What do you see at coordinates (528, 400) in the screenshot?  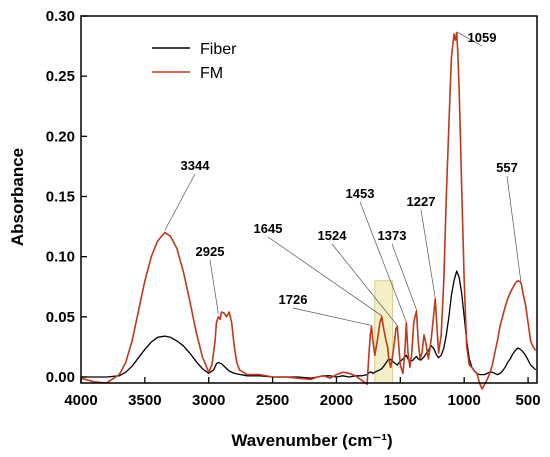 I see `x-tick-label: 500` at bounding box center [528, 400].